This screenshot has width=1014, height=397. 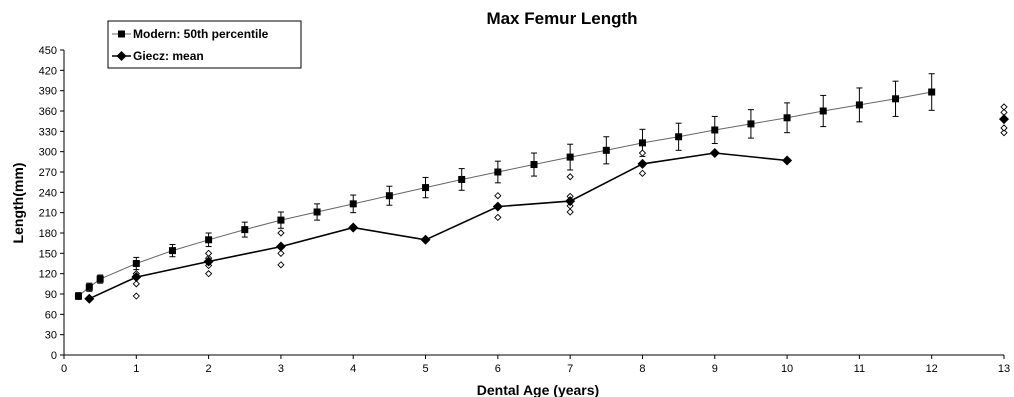 I want to click on x-axis-title: Dental Age (years), so click(x=538, y=389).